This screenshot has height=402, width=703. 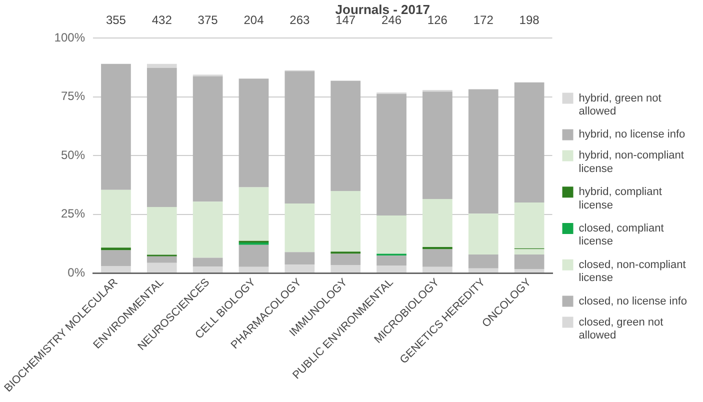 I want to click on legend-label: hybrid, green not allowed, so click(x=620, y=105).